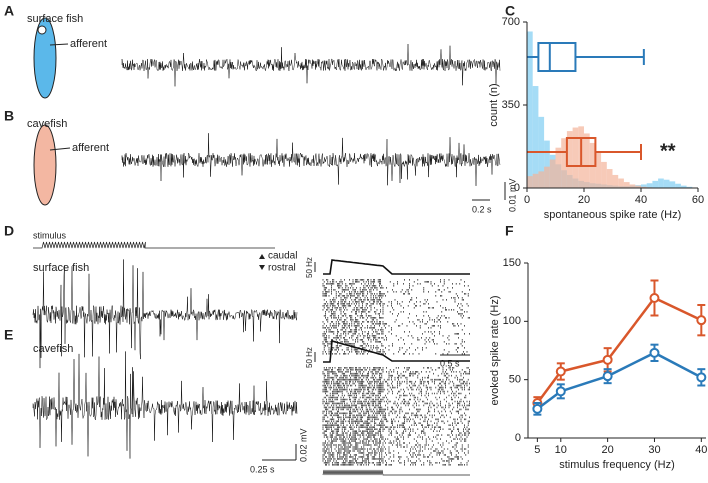 Image resolution: width=708 pixels, height=483 pixels. Describe the element at coordinates (9, 116) in the screenshot. I see `panel-label: B` at that location.